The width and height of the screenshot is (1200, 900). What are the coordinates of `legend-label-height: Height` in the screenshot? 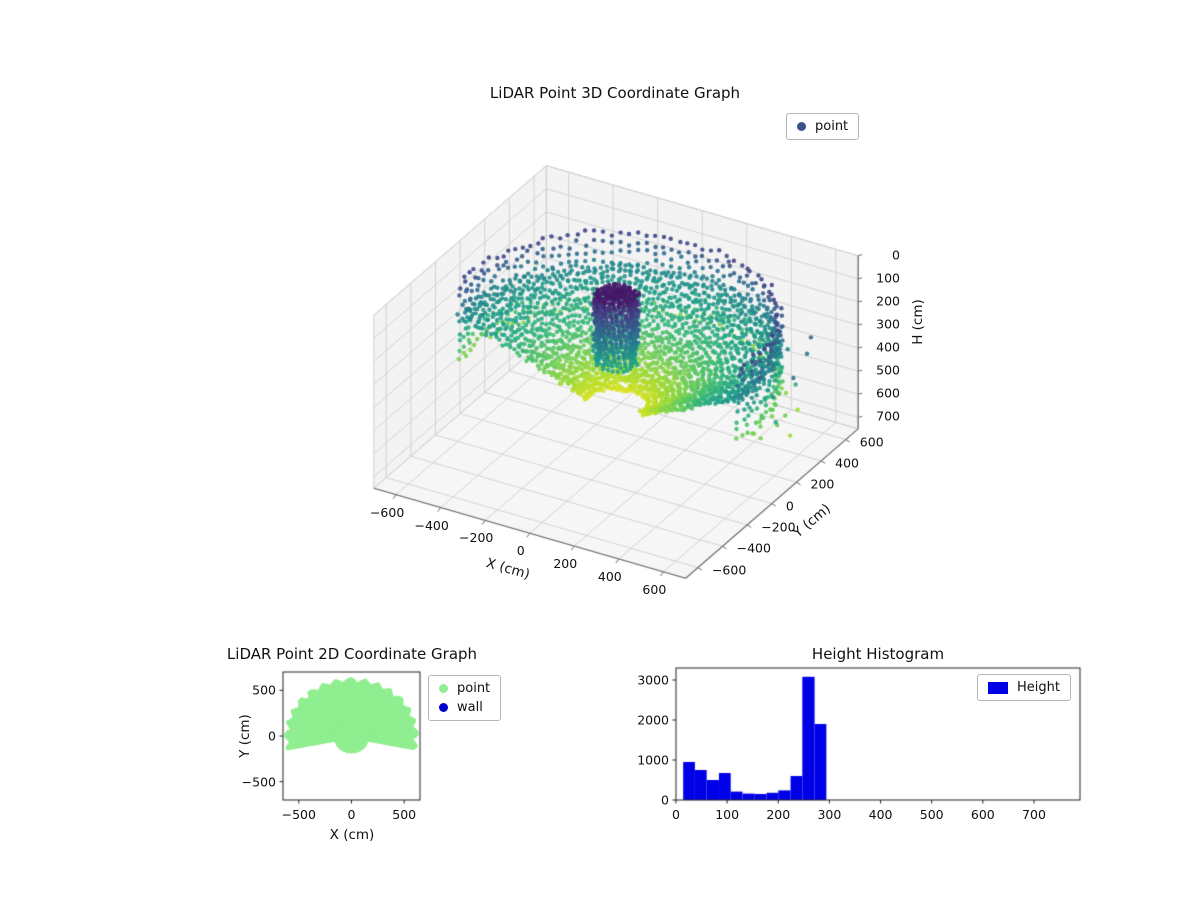 It's located at (1038, 687).